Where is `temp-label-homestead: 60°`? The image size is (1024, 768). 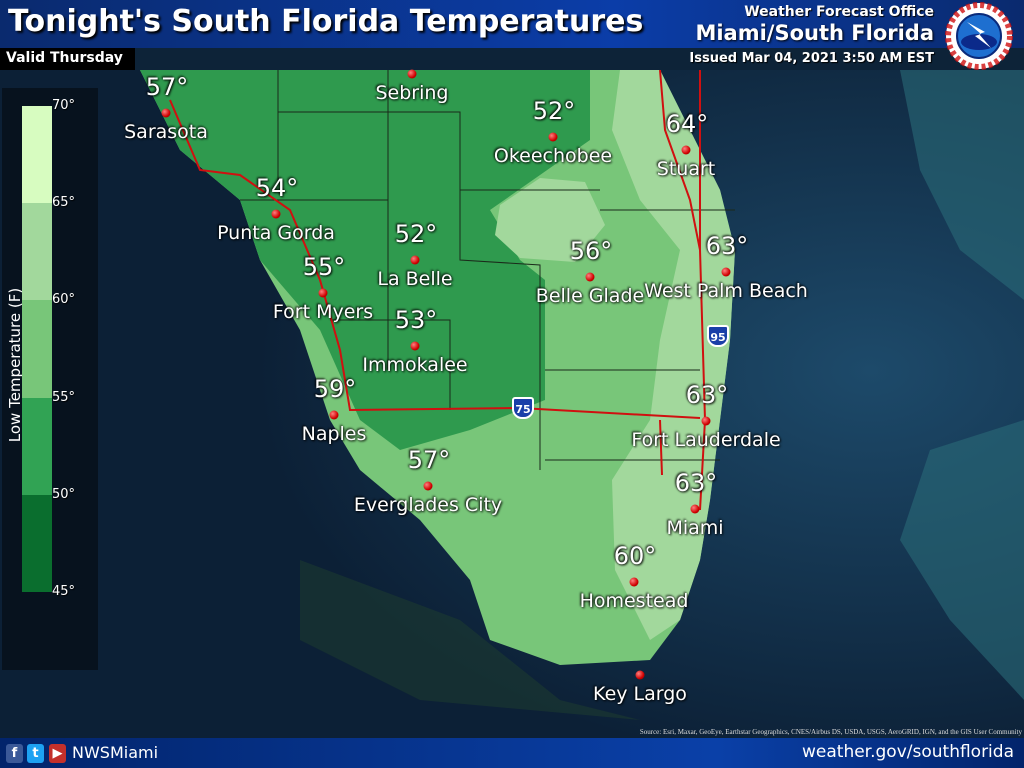 temp-label-homestead: 60° is located at coordinates (635, 556).